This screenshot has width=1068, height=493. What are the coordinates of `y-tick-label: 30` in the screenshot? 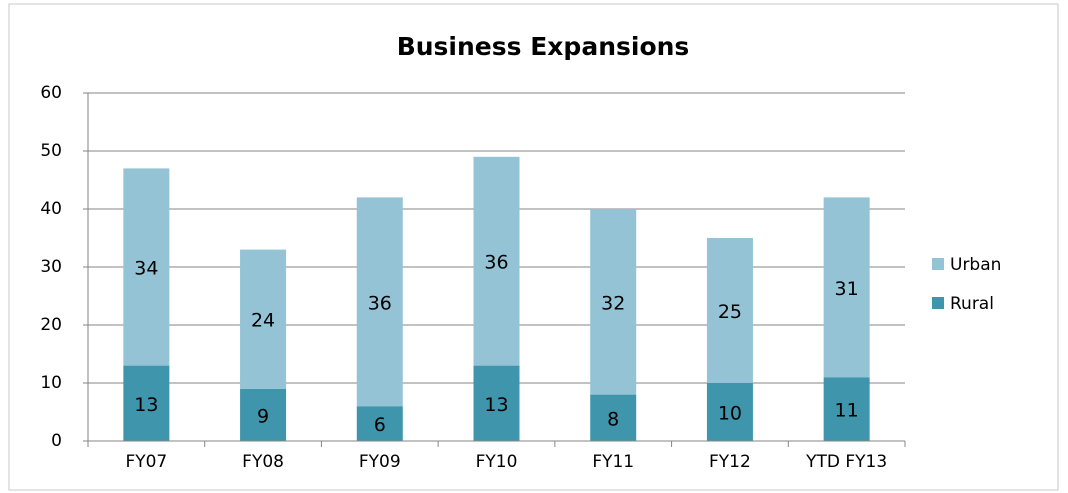 It's located at (51, 267).